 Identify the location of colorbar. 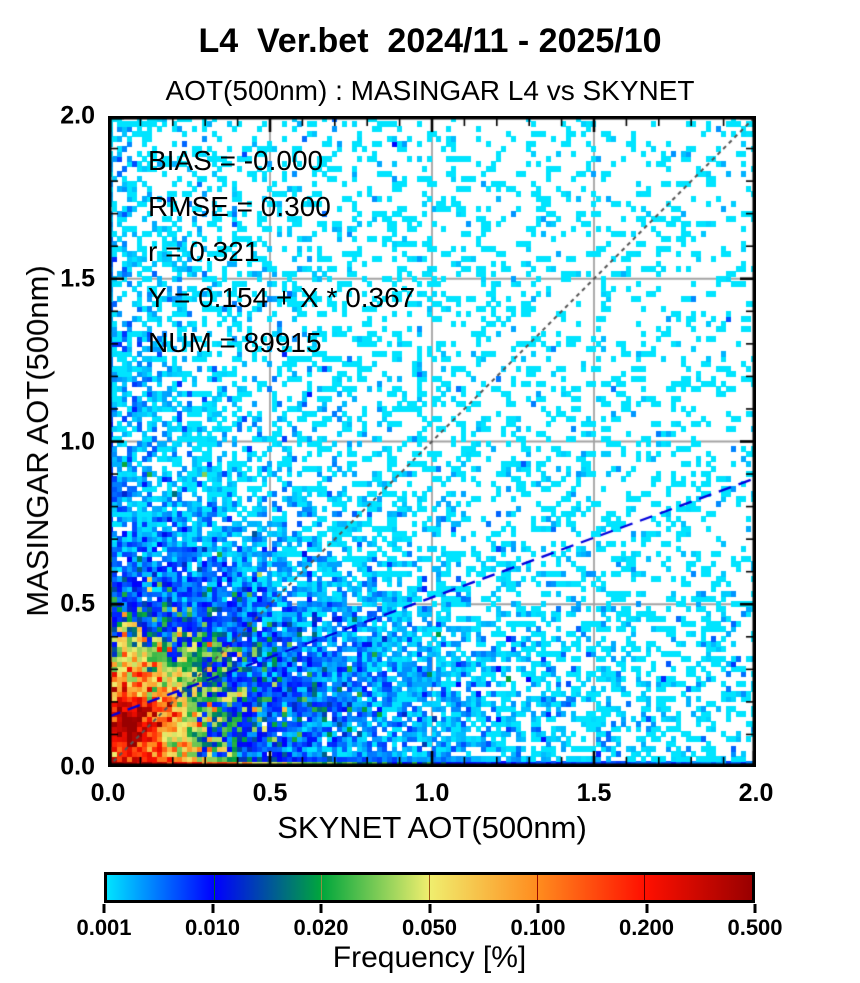
(429, 887).